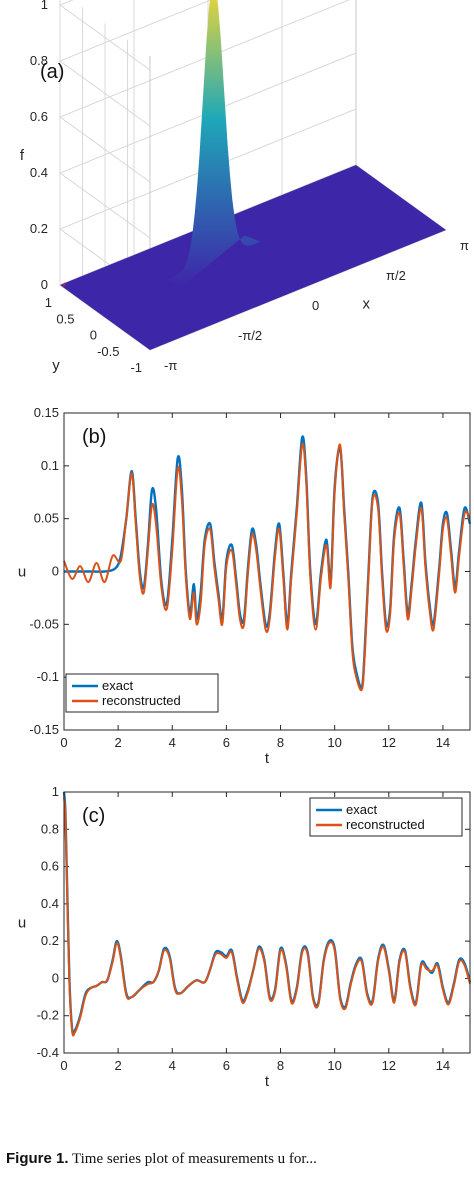 Image resolution: width=474 pixels, height=1178 pixels. I want to click on y-tick-label: -0.5, so click(108, 351).